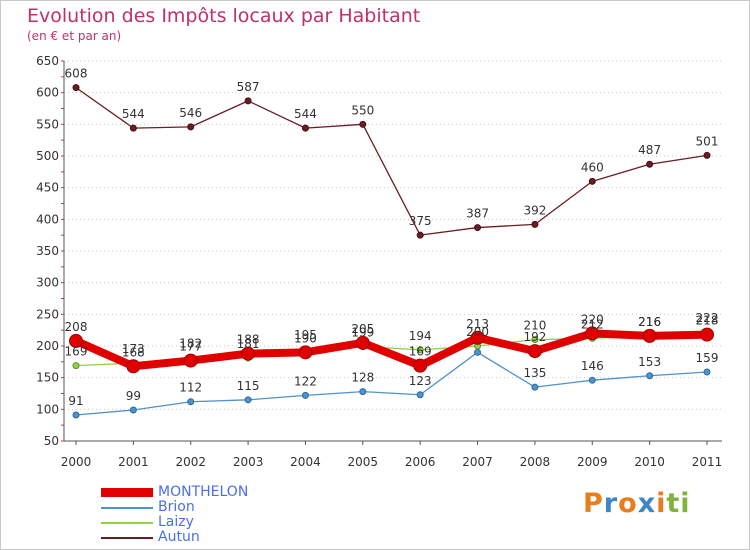 The width and height of the screenshot is (750, 550). What do you see at coordinates (673, 503) in the screenshot?
I see `logo-letter: t` at bounding box center [673, 503].